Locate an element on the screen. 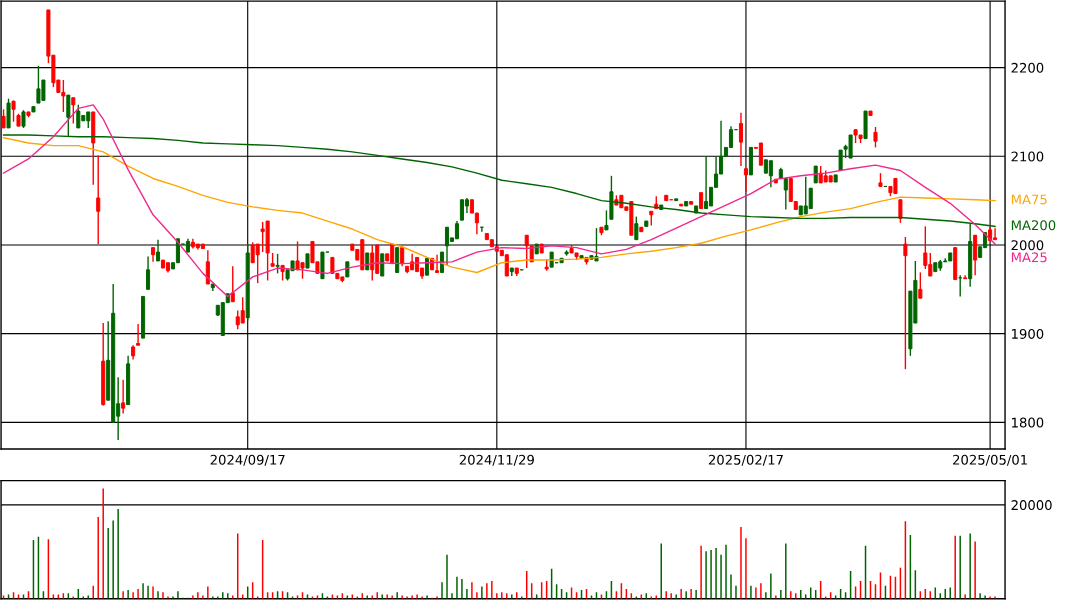 Image resolution: width=1065 pixels, height=600 pixels. y-tick-label: 1900 is located at coordinates (1028, 333).